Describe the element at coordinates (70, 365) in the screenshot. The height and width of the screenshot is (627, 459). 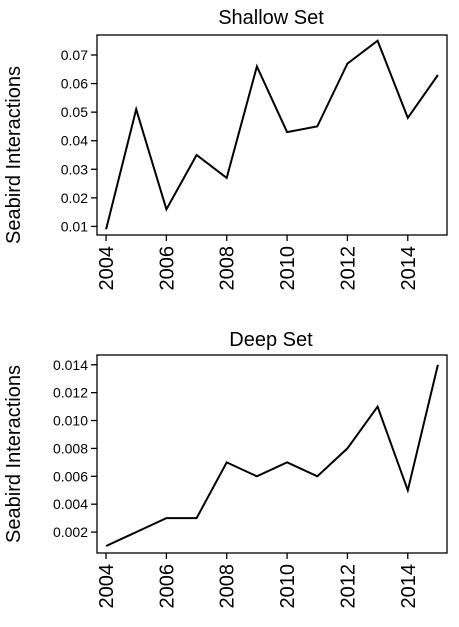
I see `y-tick-label: 0.014` at that location.